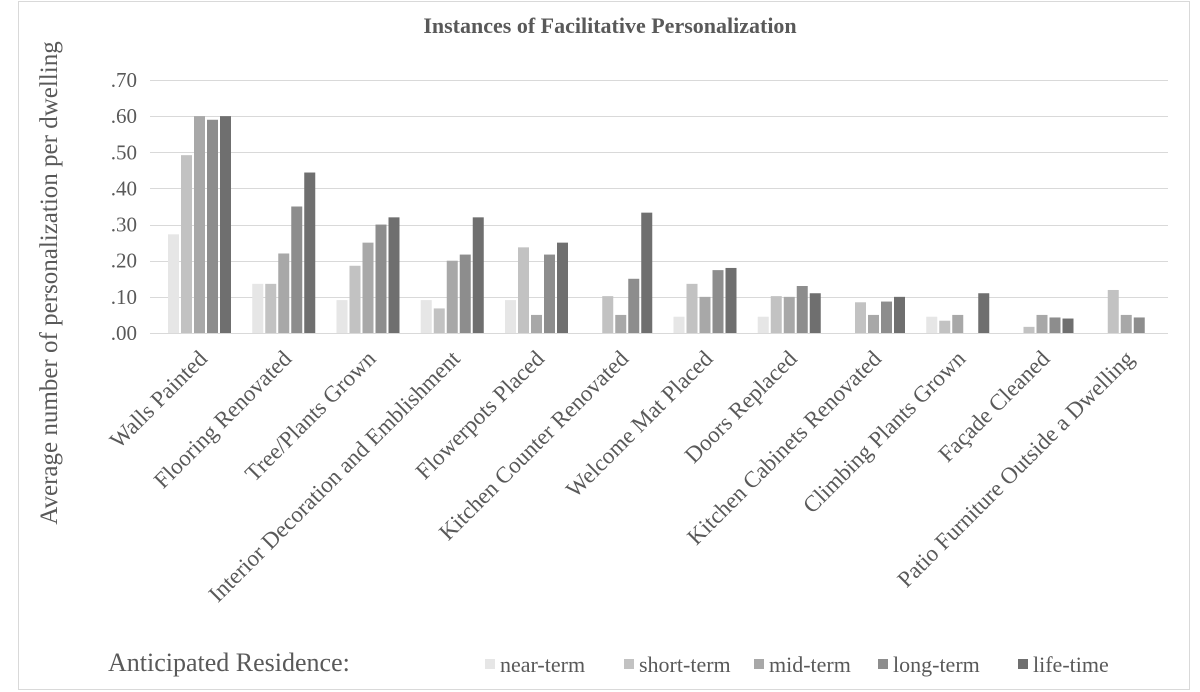 This screenshot has width=1200, height=692. I want to click on bar-near-term-flowerpots-placed, so click(510, 316).